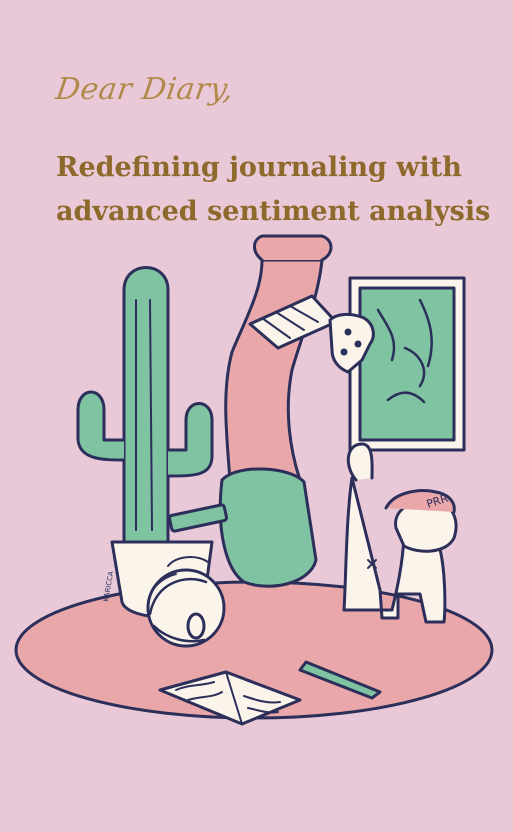 The width and height of the screenshot is (513, 832). Describe the element at coordinates (186, 602) in the screenshot. I see `person-head` at that location.